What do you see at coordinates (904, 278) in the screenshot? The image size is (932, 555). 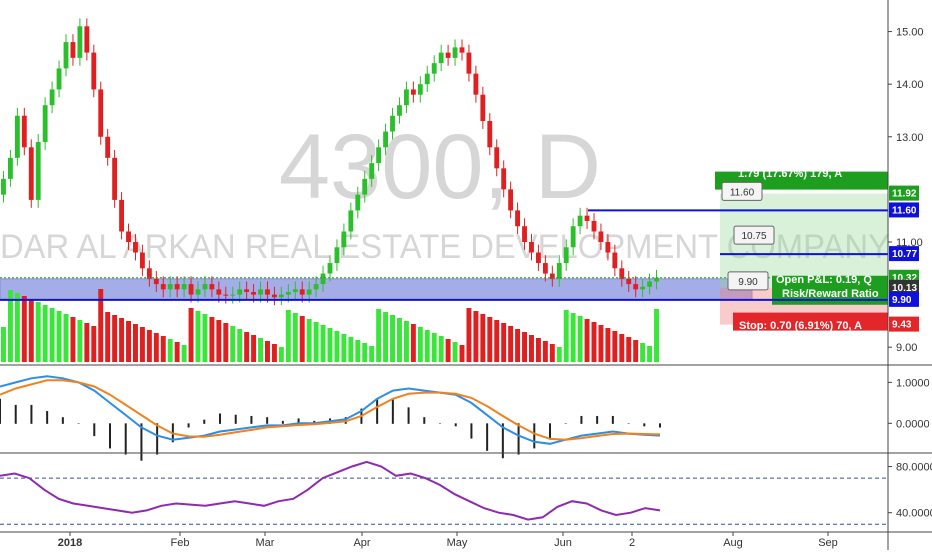 I see `price-label-text: 10.32` at bounding box center [904, 278].